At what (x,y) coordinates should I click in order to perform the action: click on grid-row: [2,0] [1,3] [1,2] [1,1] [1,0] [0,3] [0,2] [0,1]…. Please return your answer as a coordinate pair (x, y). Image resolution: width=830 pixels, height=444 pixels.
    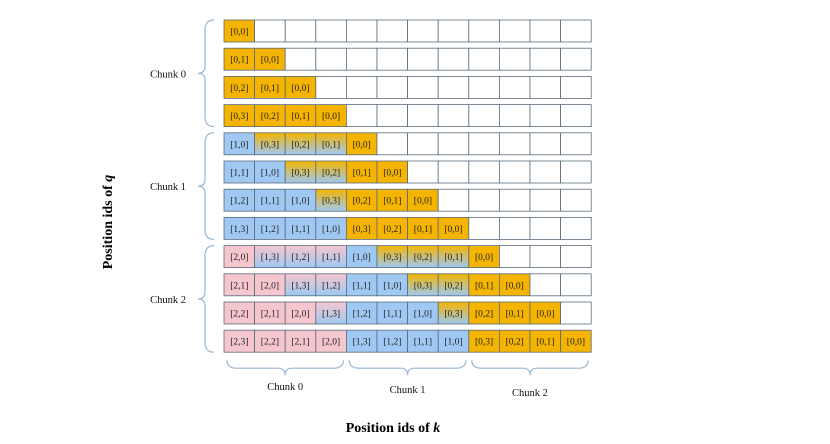
    Looking at the image, I should click on (407, 257).